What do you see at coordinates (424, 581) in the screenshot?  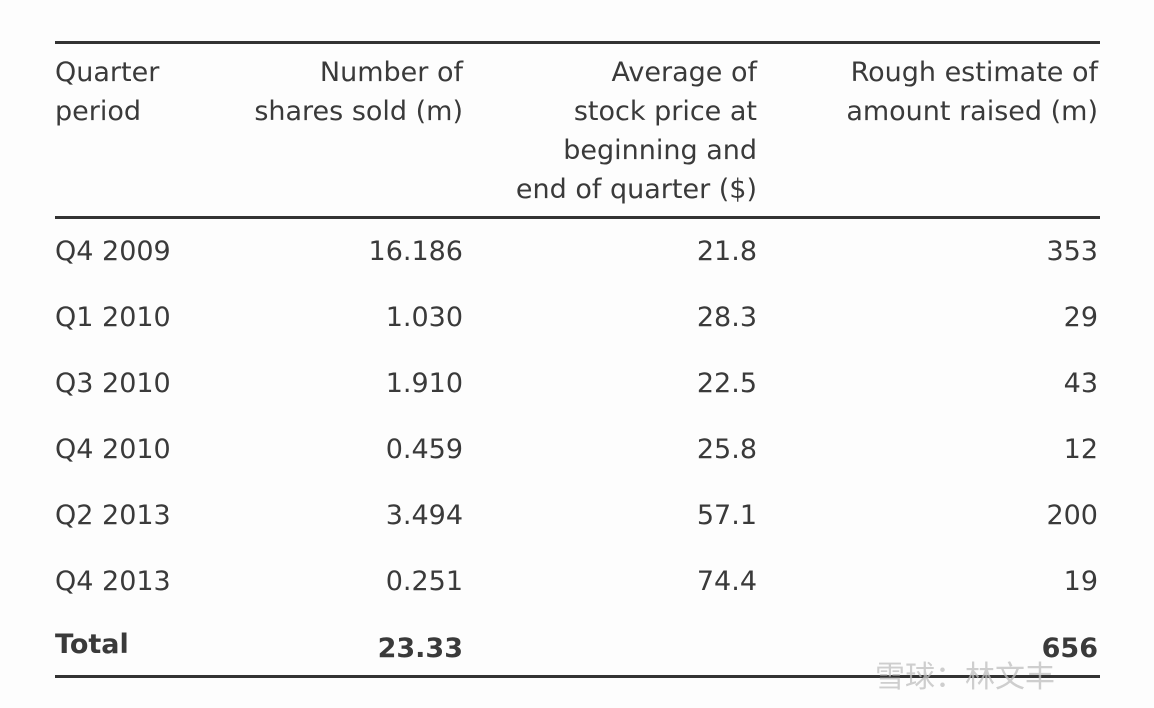 I see `cell: 0.251` at bounding box center [424, 581].